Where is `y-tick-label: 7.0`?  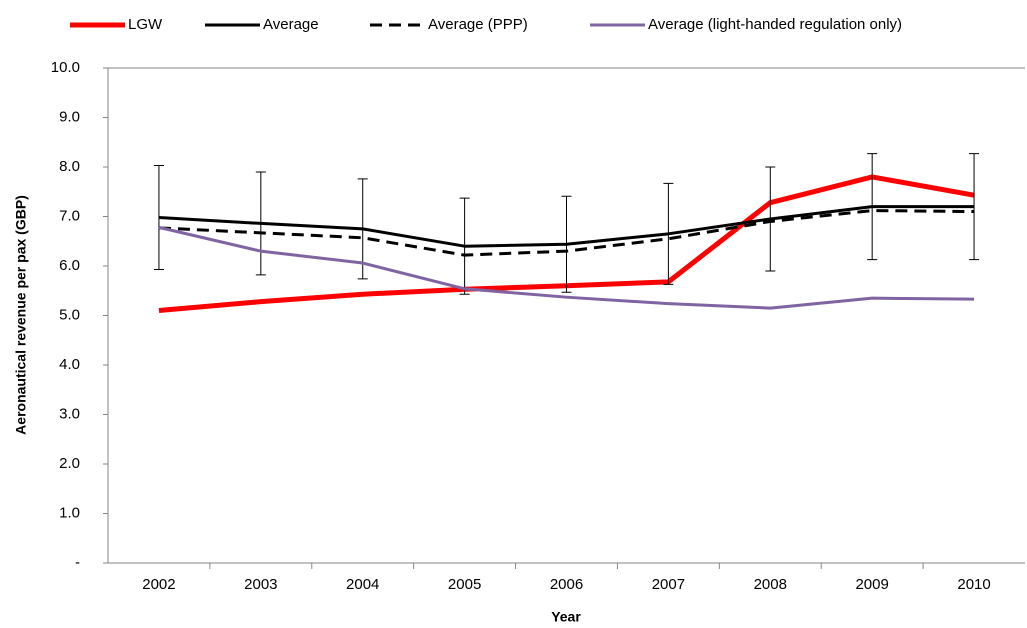
y-tick-label: 7.0 is located at coordinates (69, 215).